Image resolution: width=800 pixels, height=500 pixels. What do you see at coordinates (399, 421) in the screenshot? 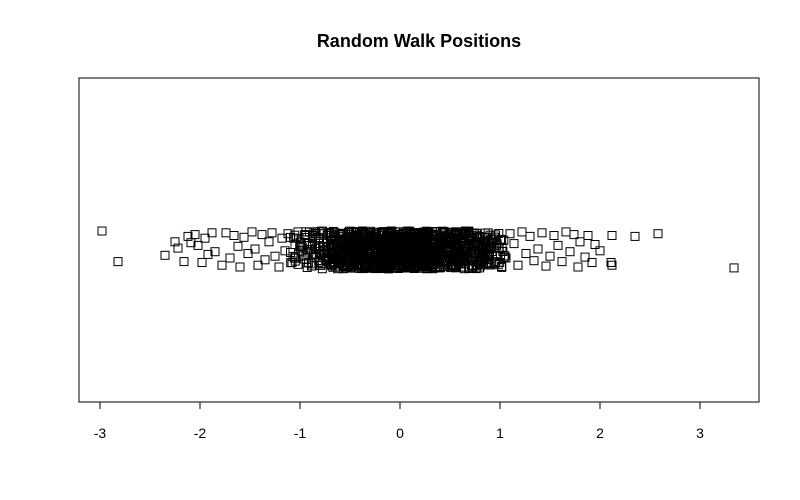
I see `x-axis: -3 -2 -1 0 1 2 3` at bounding box center [399, 421].